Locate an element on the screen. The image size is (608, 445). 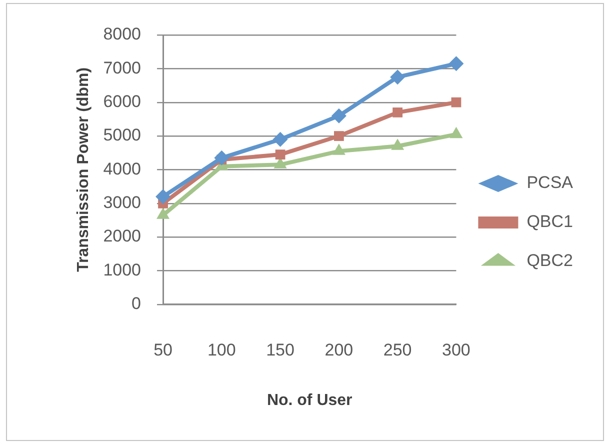
y-tick-label: 7000 is located at coordinates (122, 68).